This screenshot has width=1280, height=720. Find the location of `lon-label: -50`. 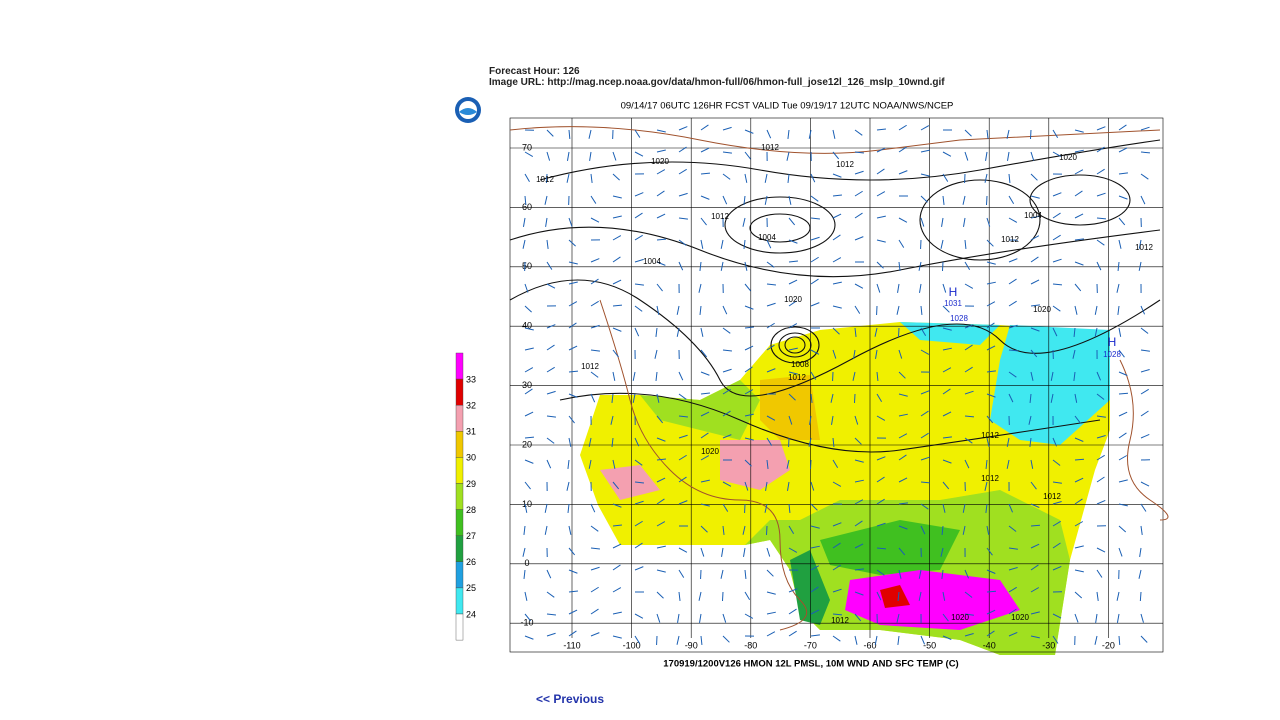

lon-label: -50 is located at coordinates (929, 645).